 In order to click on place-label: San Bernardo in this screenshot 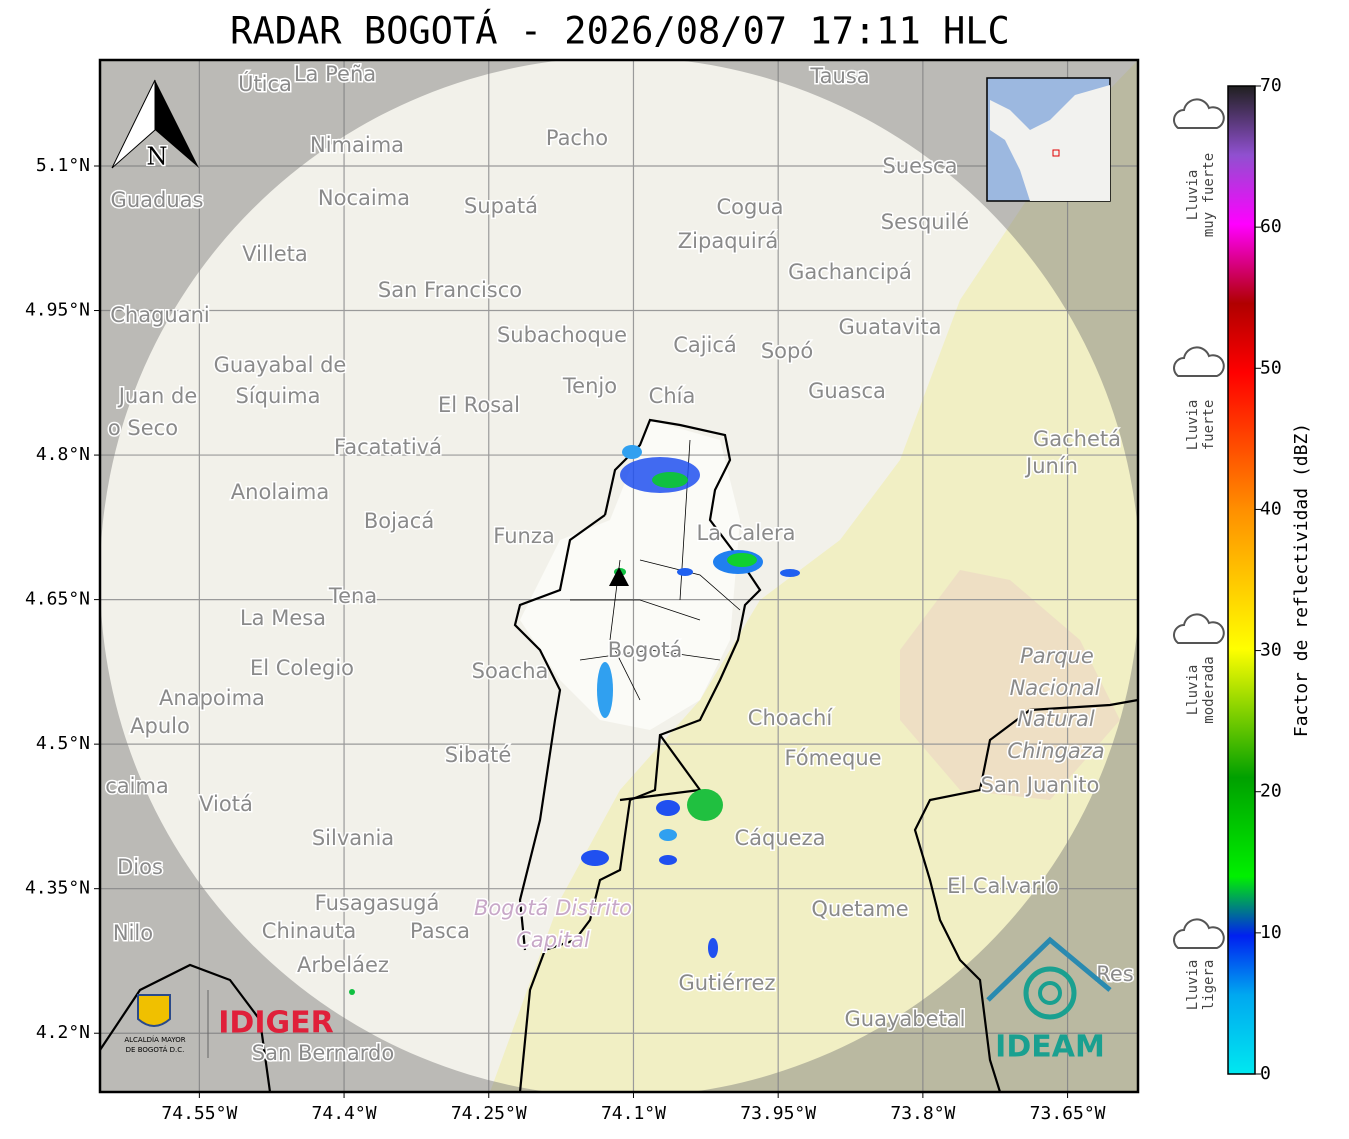, I will do `click(323, 1053)`.